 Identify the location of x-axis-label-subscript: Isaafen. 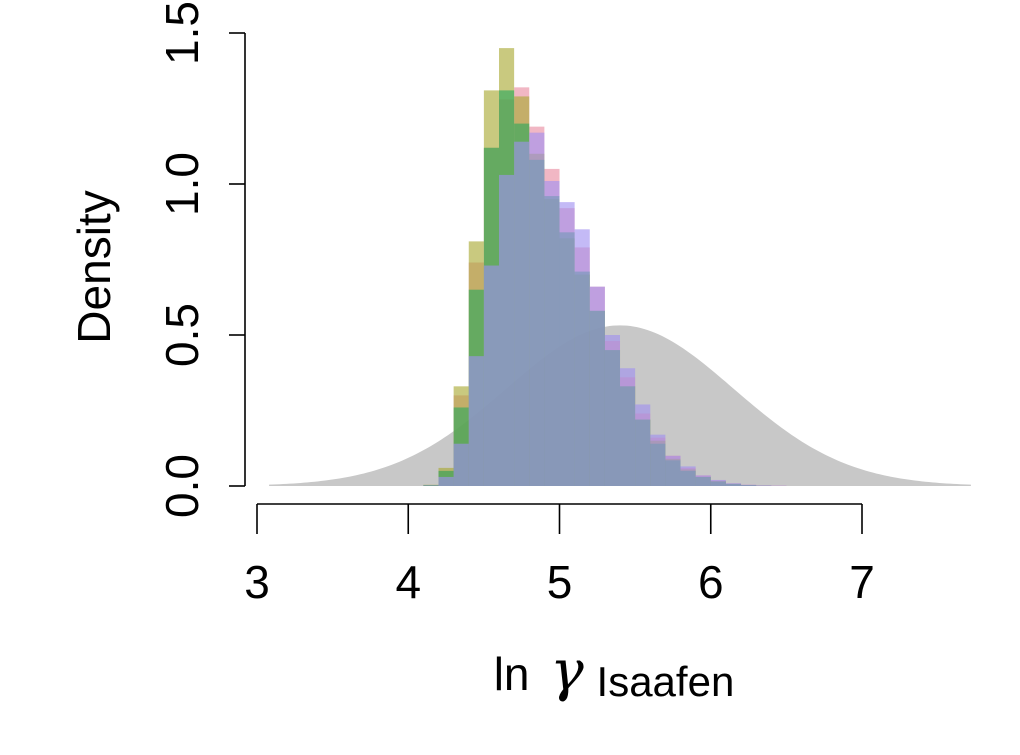
(666, 681).